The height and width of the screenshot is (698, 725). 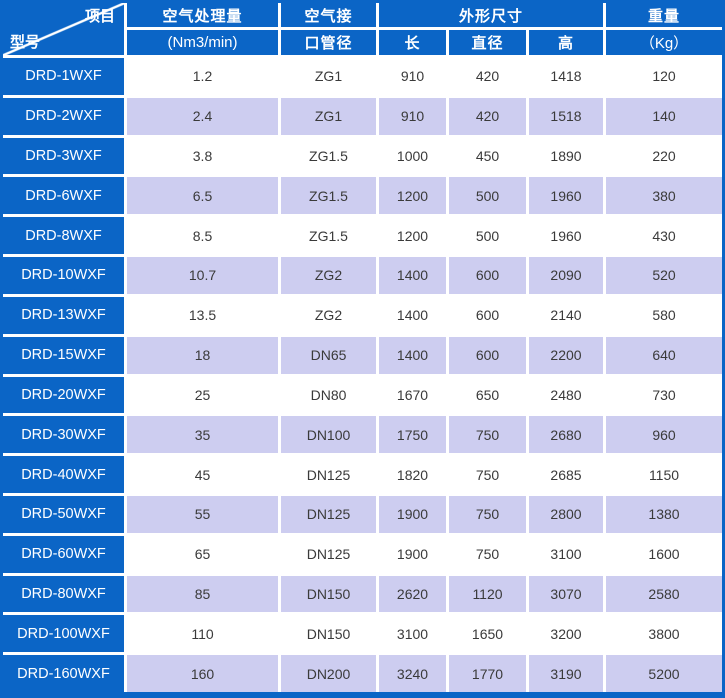 I want to click on cell-model: DRD-30WXF, so click(x=63, y=435).